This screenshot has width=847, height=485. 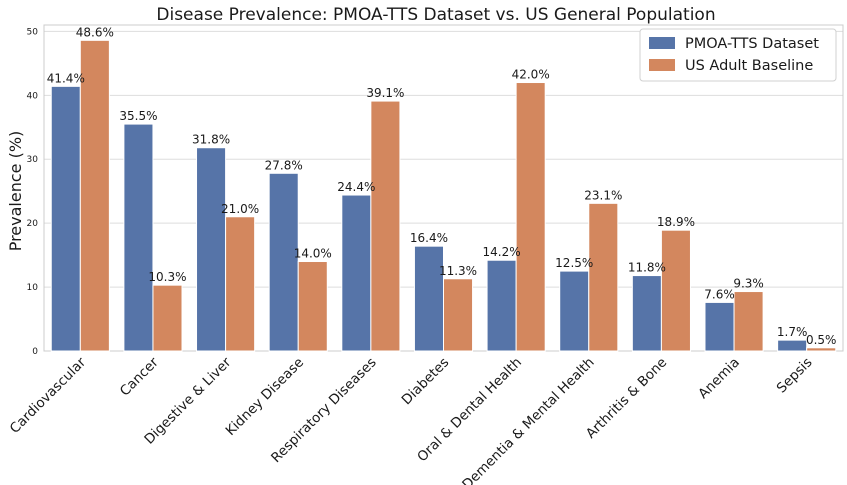 What do you see at coordinates (33, 160) in the screenshot?
I see `y-tick-label: 30` at bounding box center [33, 160].